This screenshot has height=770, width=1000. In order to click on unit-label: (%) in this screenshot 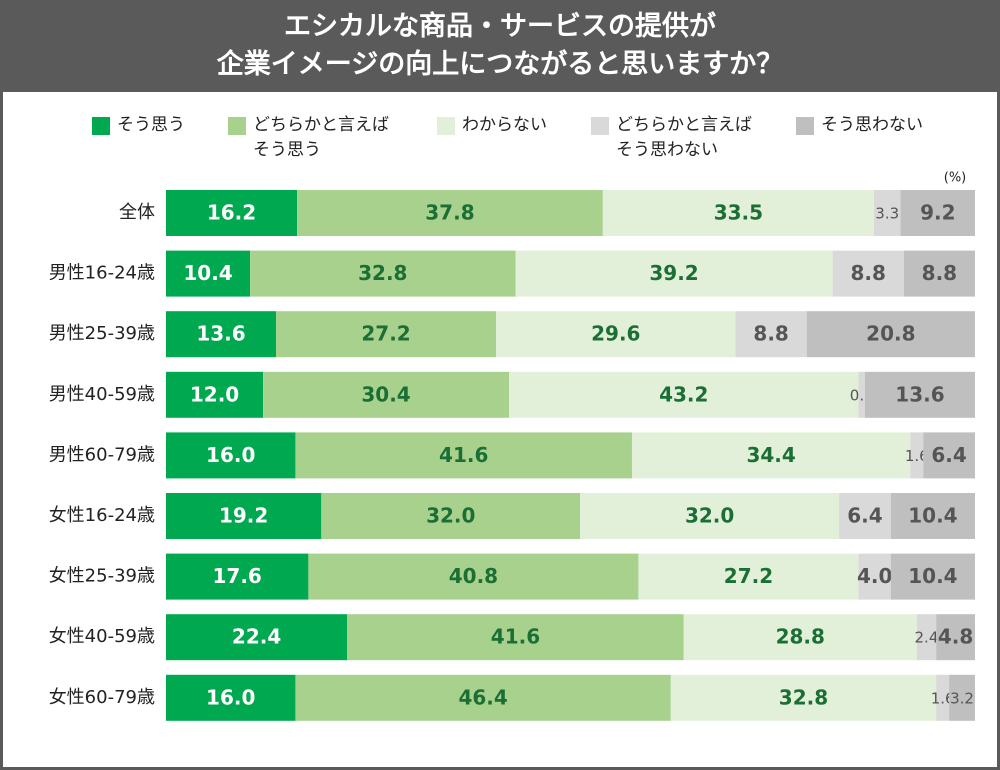, I will do `click(955, 178)`.